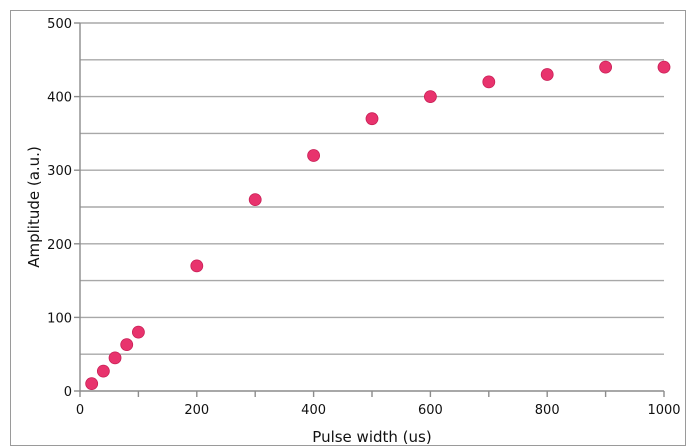 Image resolution: width=696 pixels, height=448 pixels. What do you see at coordinates (196, 410) in the screenshot?
I see `x-tick-label: 200` at bounding box center [196, 410].